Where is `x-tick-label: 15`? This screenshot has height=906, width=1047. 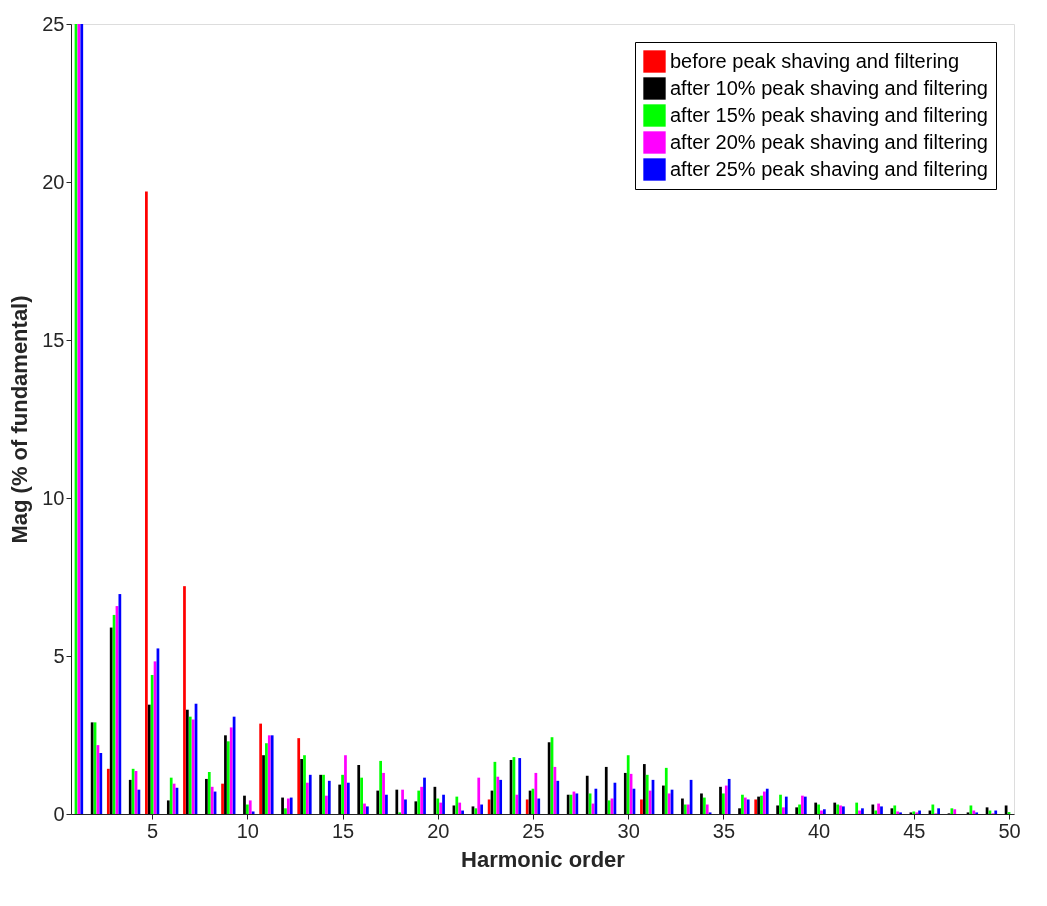 x-tick-label: 15 is located at coordinates (343, 830).